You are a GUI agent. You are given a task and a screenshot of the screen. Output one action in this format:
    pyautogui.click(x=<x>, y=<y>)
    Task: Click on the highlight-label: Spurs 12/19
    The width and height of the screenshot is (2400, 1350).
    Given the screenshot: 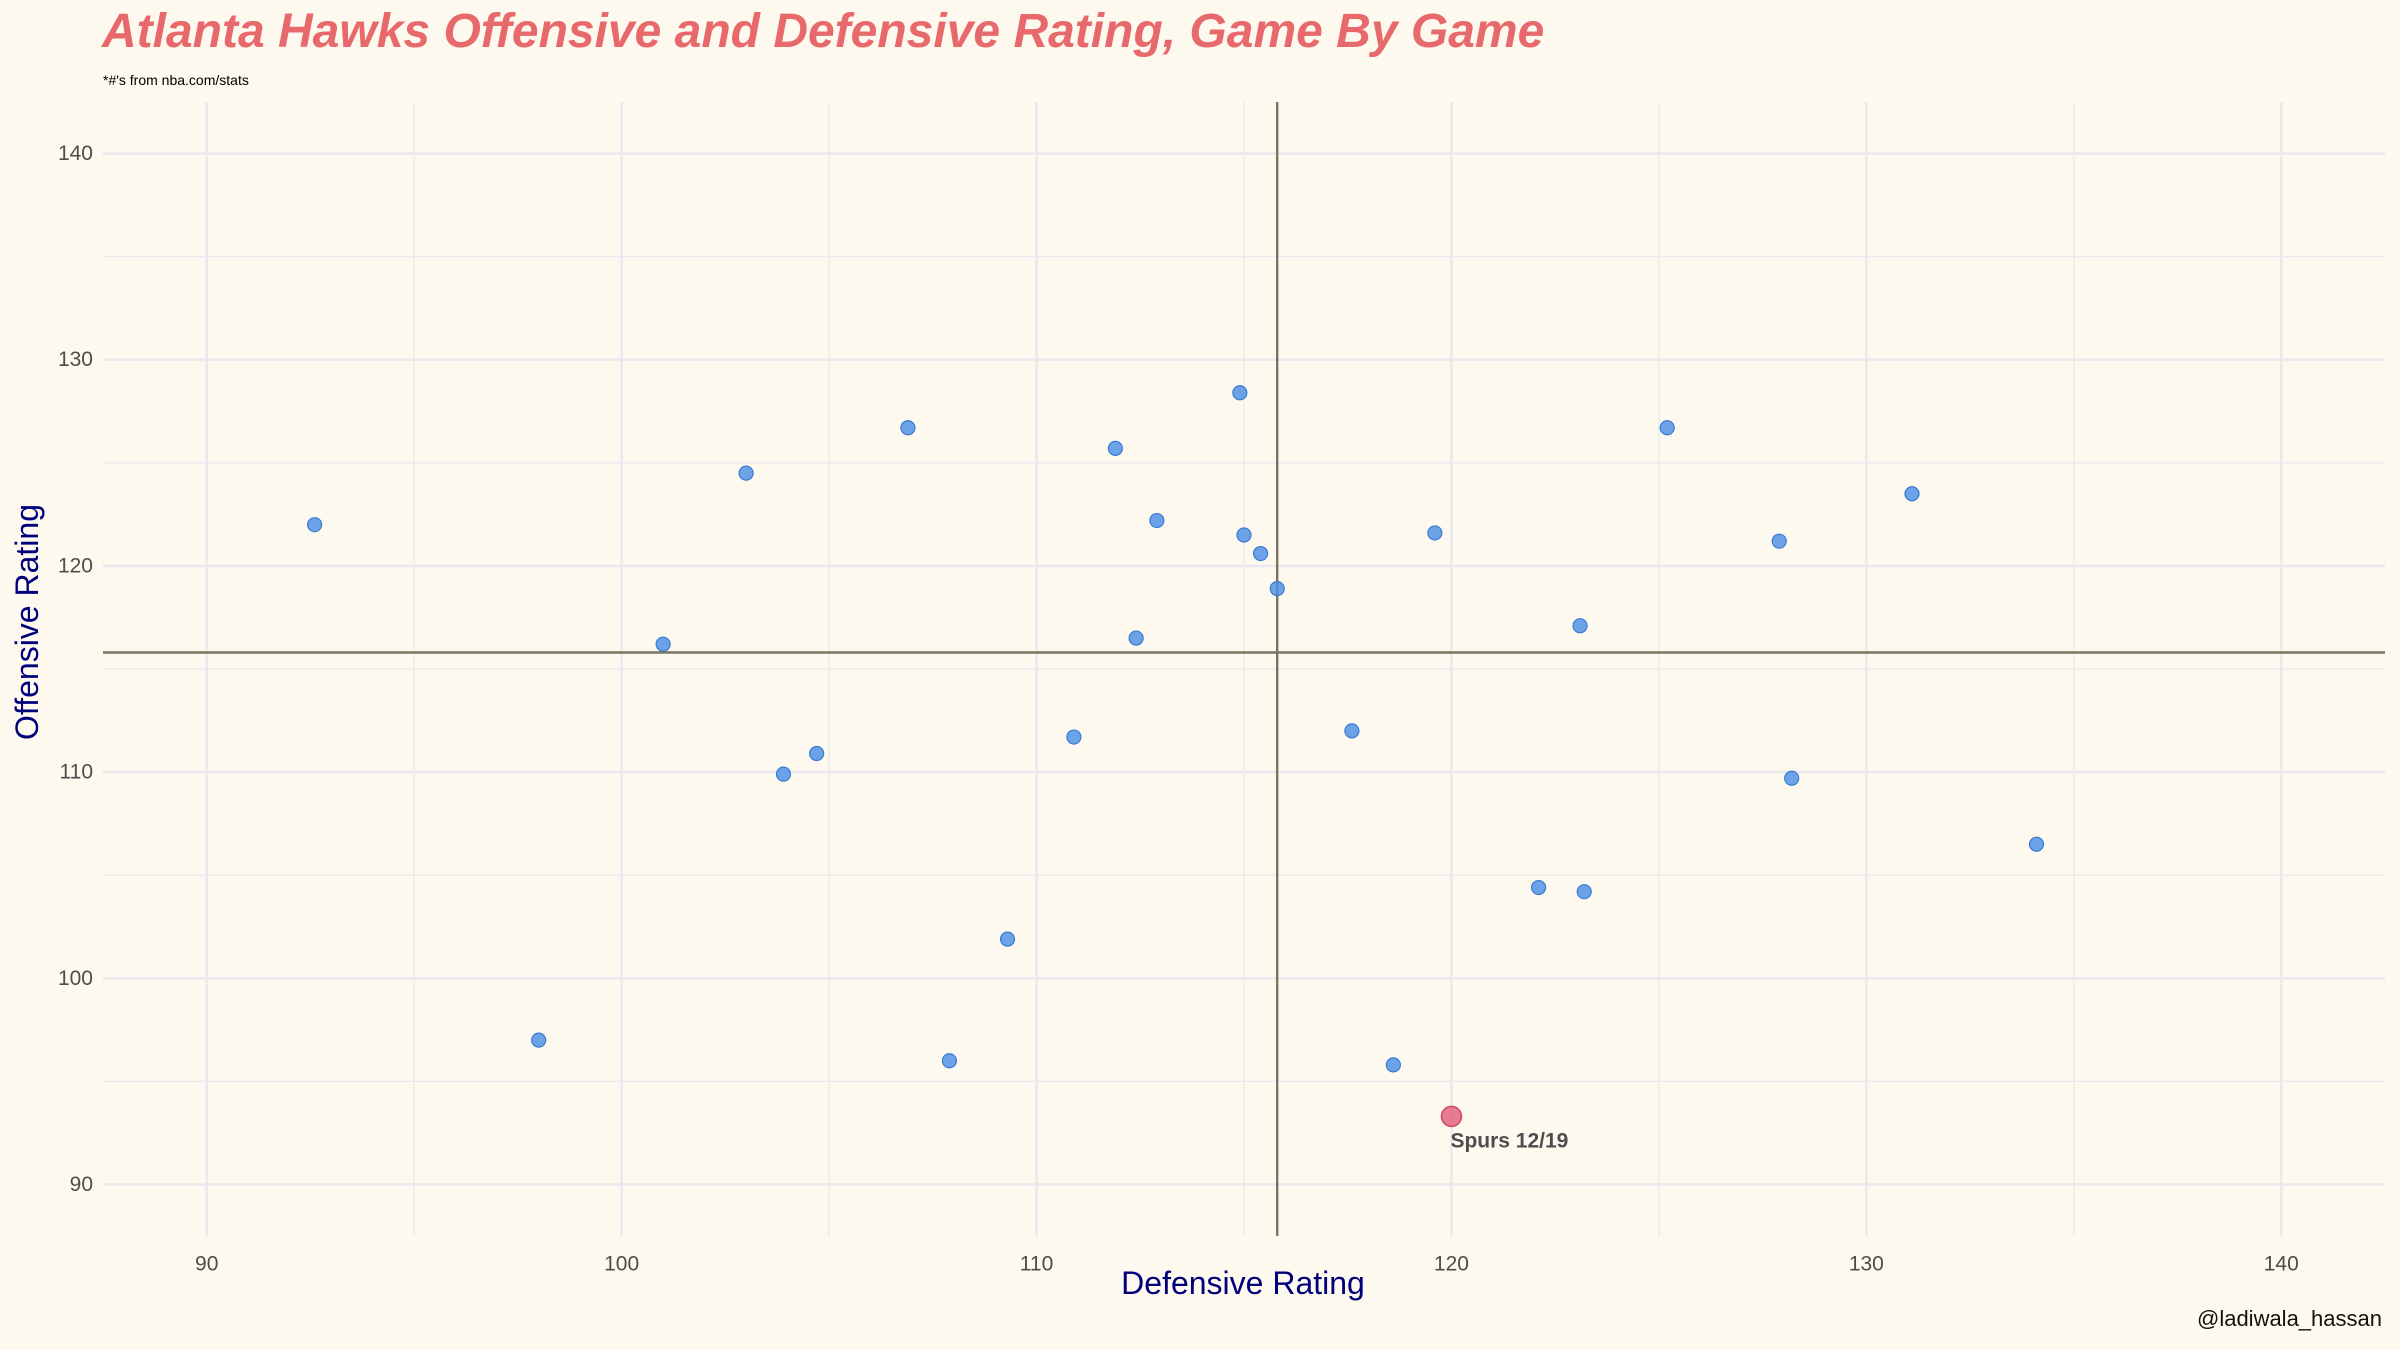 What is the action you would take?
    pyautogui.click(x=1509, y=1140)
    